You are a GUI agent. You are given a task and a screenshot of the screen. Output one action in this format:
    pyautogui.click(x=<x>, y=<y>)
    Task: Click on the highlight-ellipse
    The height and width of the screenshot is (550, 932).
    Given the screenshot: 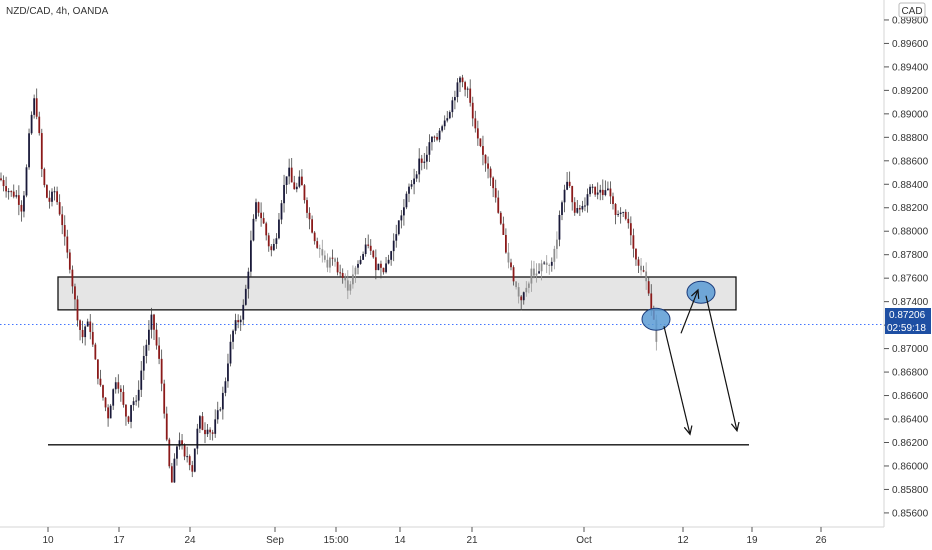 What is the action you would take?
    pyautogui.click(x=701, y=292)
    